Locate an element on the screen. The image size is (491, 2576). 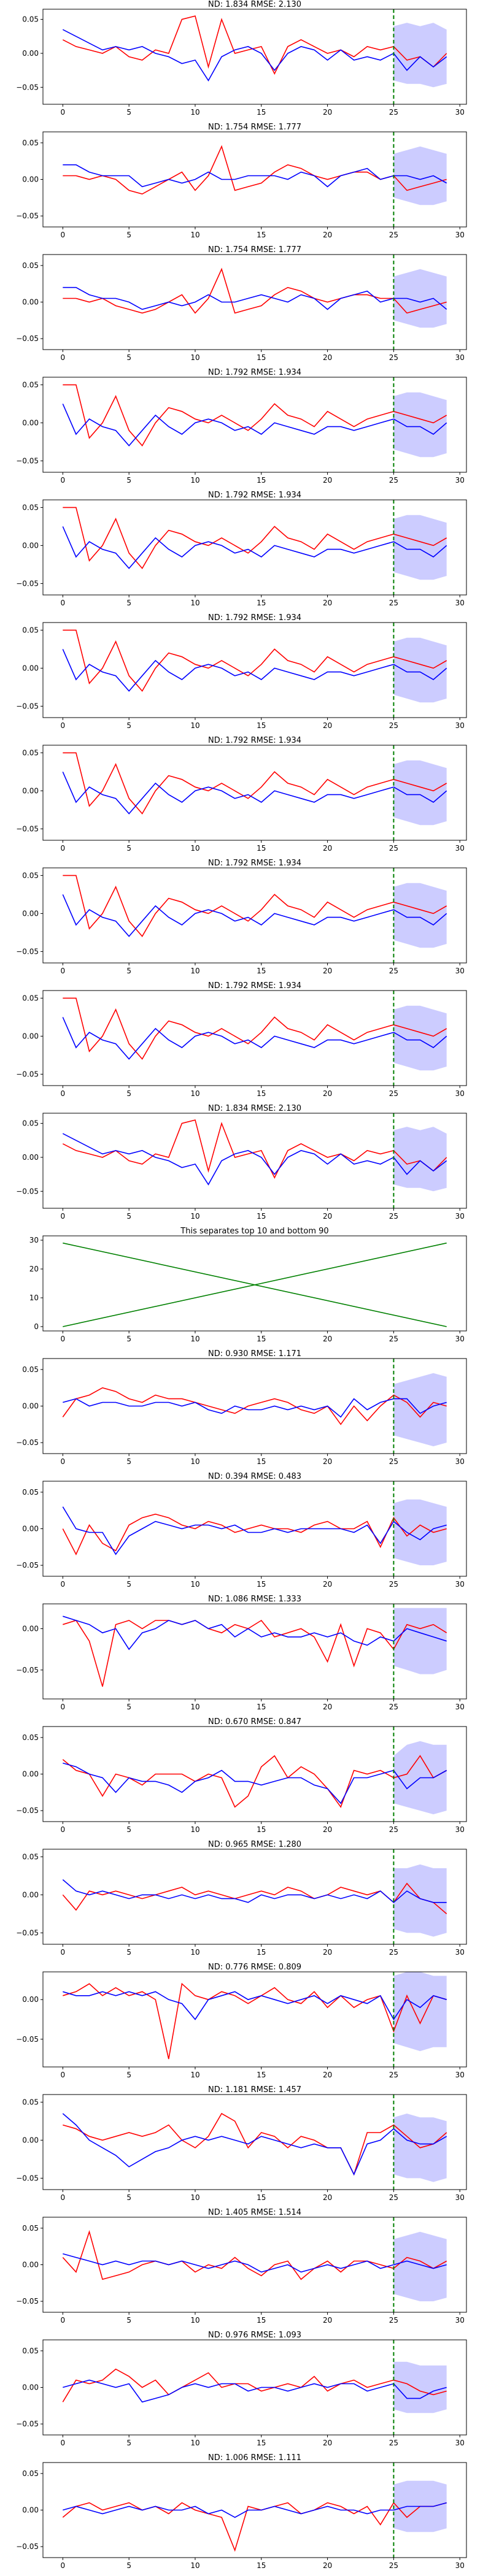
y-tick-label: 10 is located at coordinates (34, 1298).